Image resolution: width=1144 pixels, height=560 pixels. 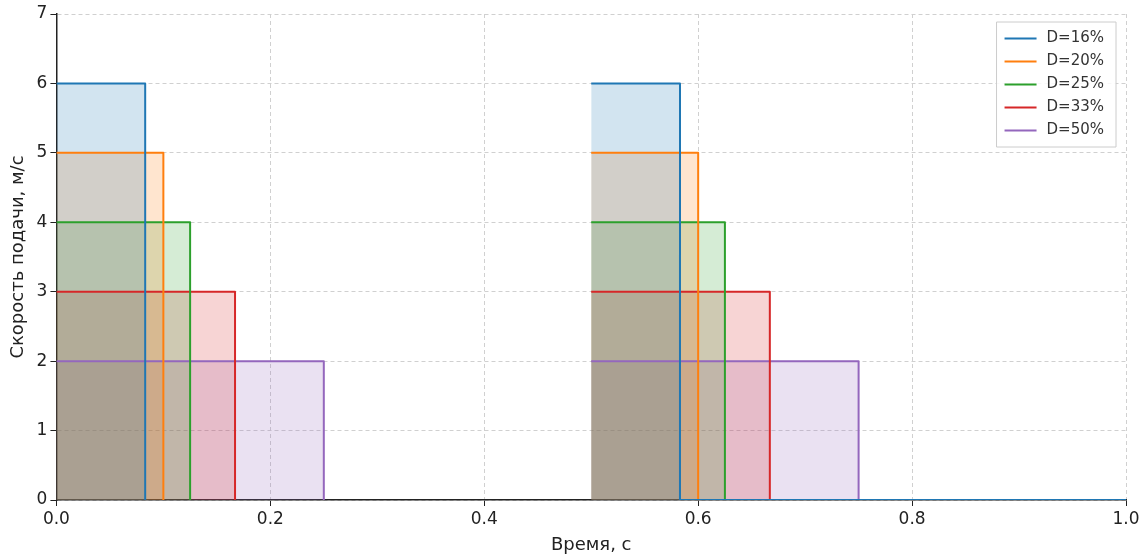 What do you see at coordinates (42, 220) in the screenshot?
I see `y-tick-label: 4` at bounding box center [42, 220].